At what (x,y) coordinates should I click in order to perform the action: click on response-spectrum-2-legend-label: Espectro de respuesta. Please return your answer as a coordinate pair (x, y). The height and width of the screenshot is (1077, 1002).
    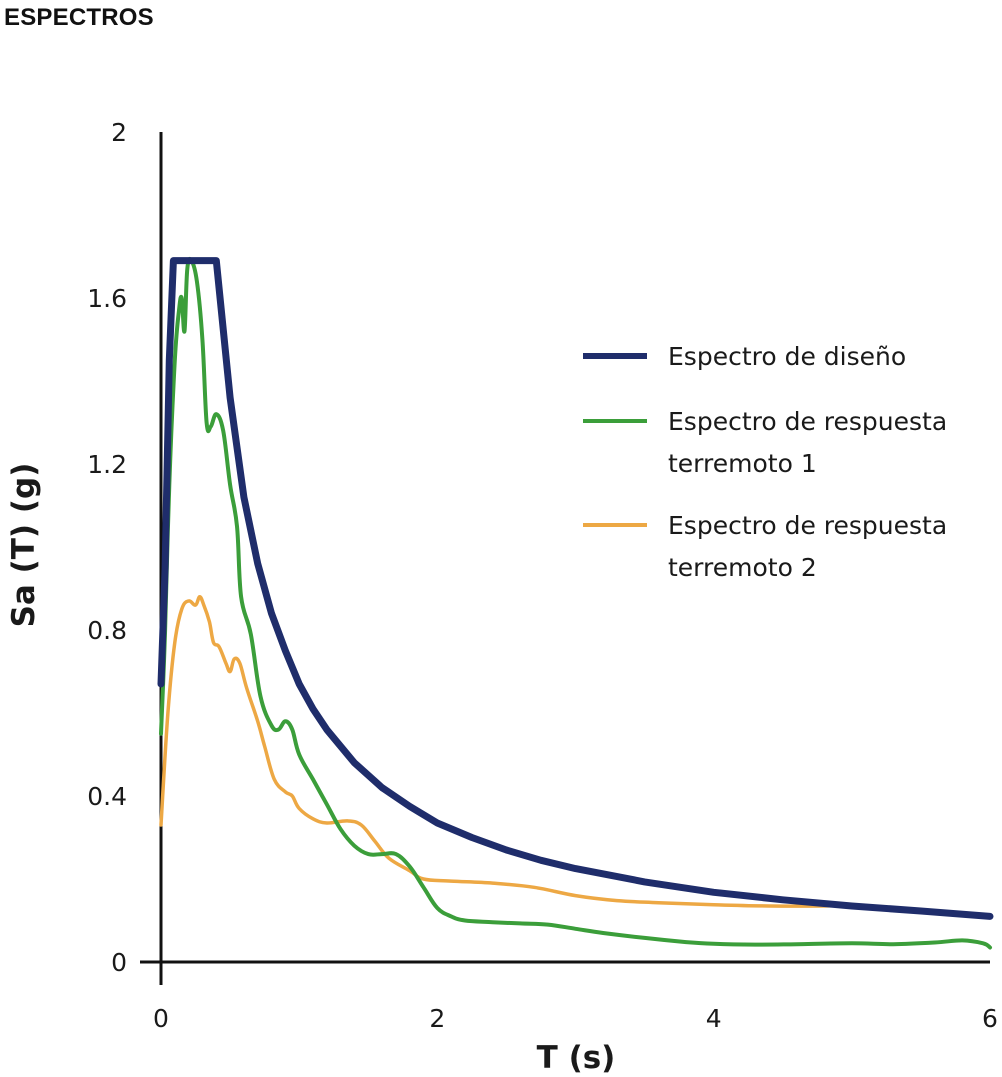
    Looking at the image, I should click on (807, 525).